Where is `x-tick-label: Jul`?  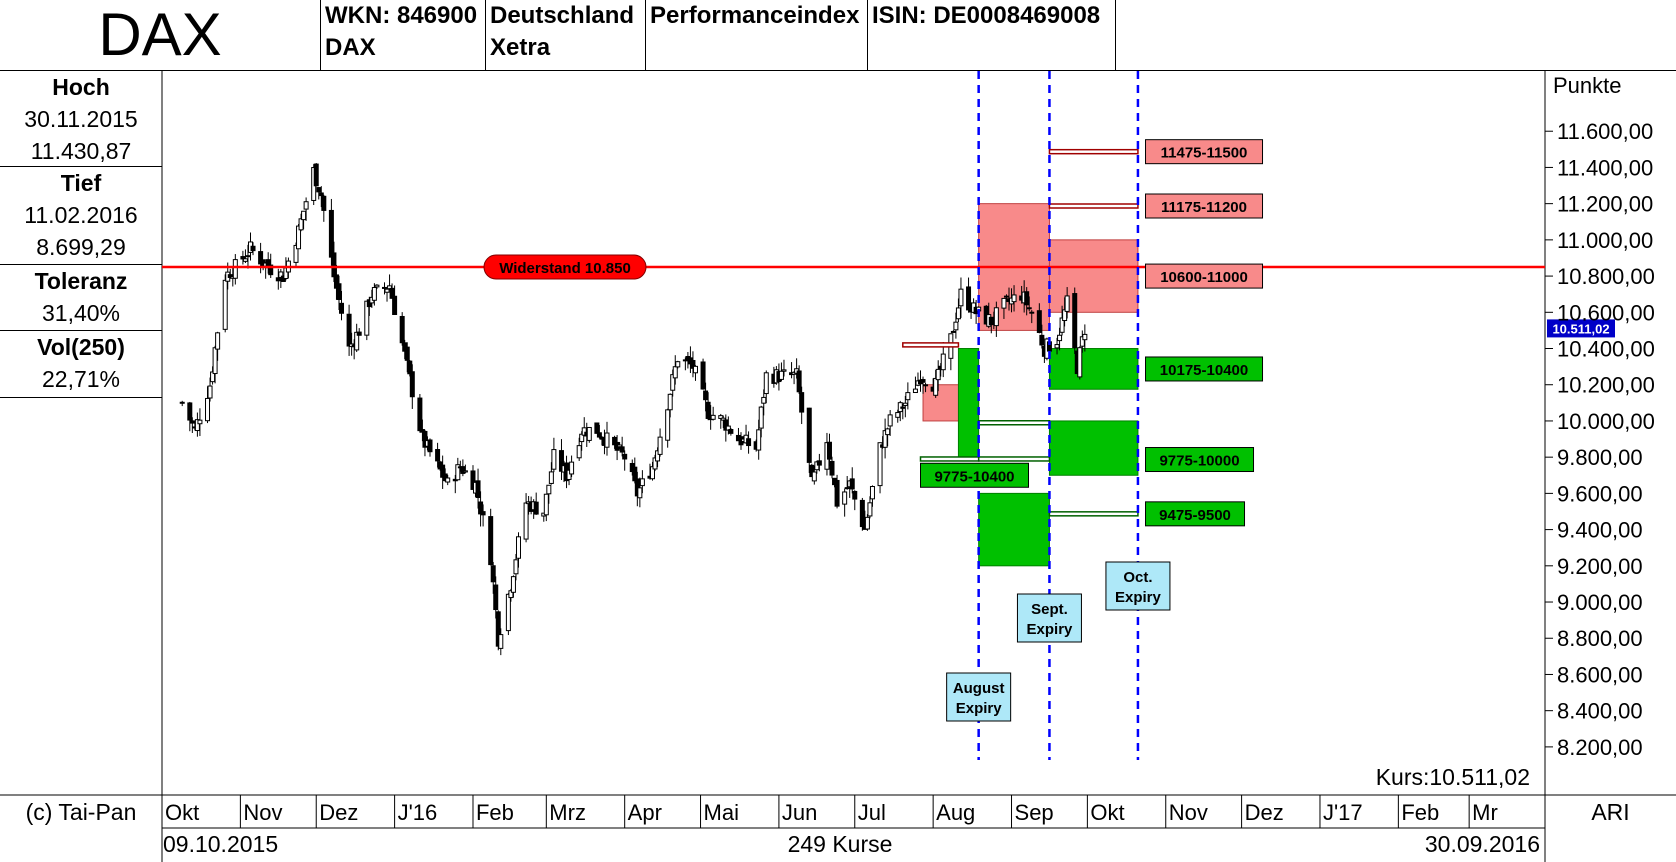 x-tick-label: Jul is located at coordinates (872, 812).